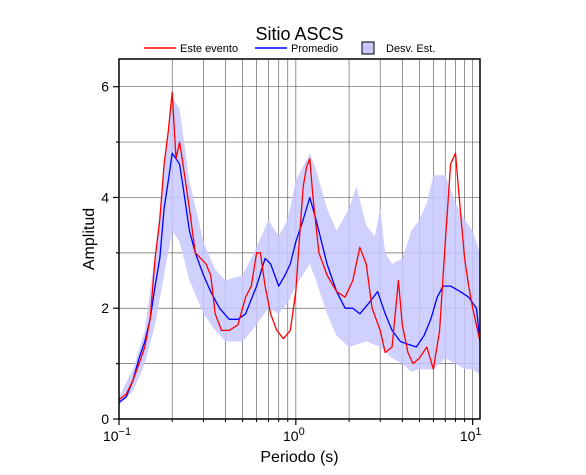  Describe the element at coordinates (299, 457) in the screenshot. I see `x-axis-title: Periodo (s)` at that location.